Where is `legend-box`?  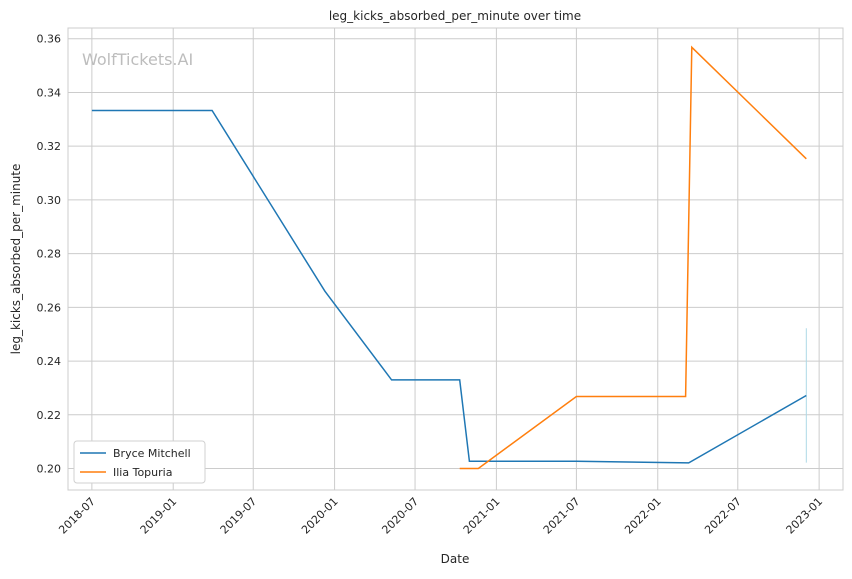 legend-box is located at coordinates (139, 462).